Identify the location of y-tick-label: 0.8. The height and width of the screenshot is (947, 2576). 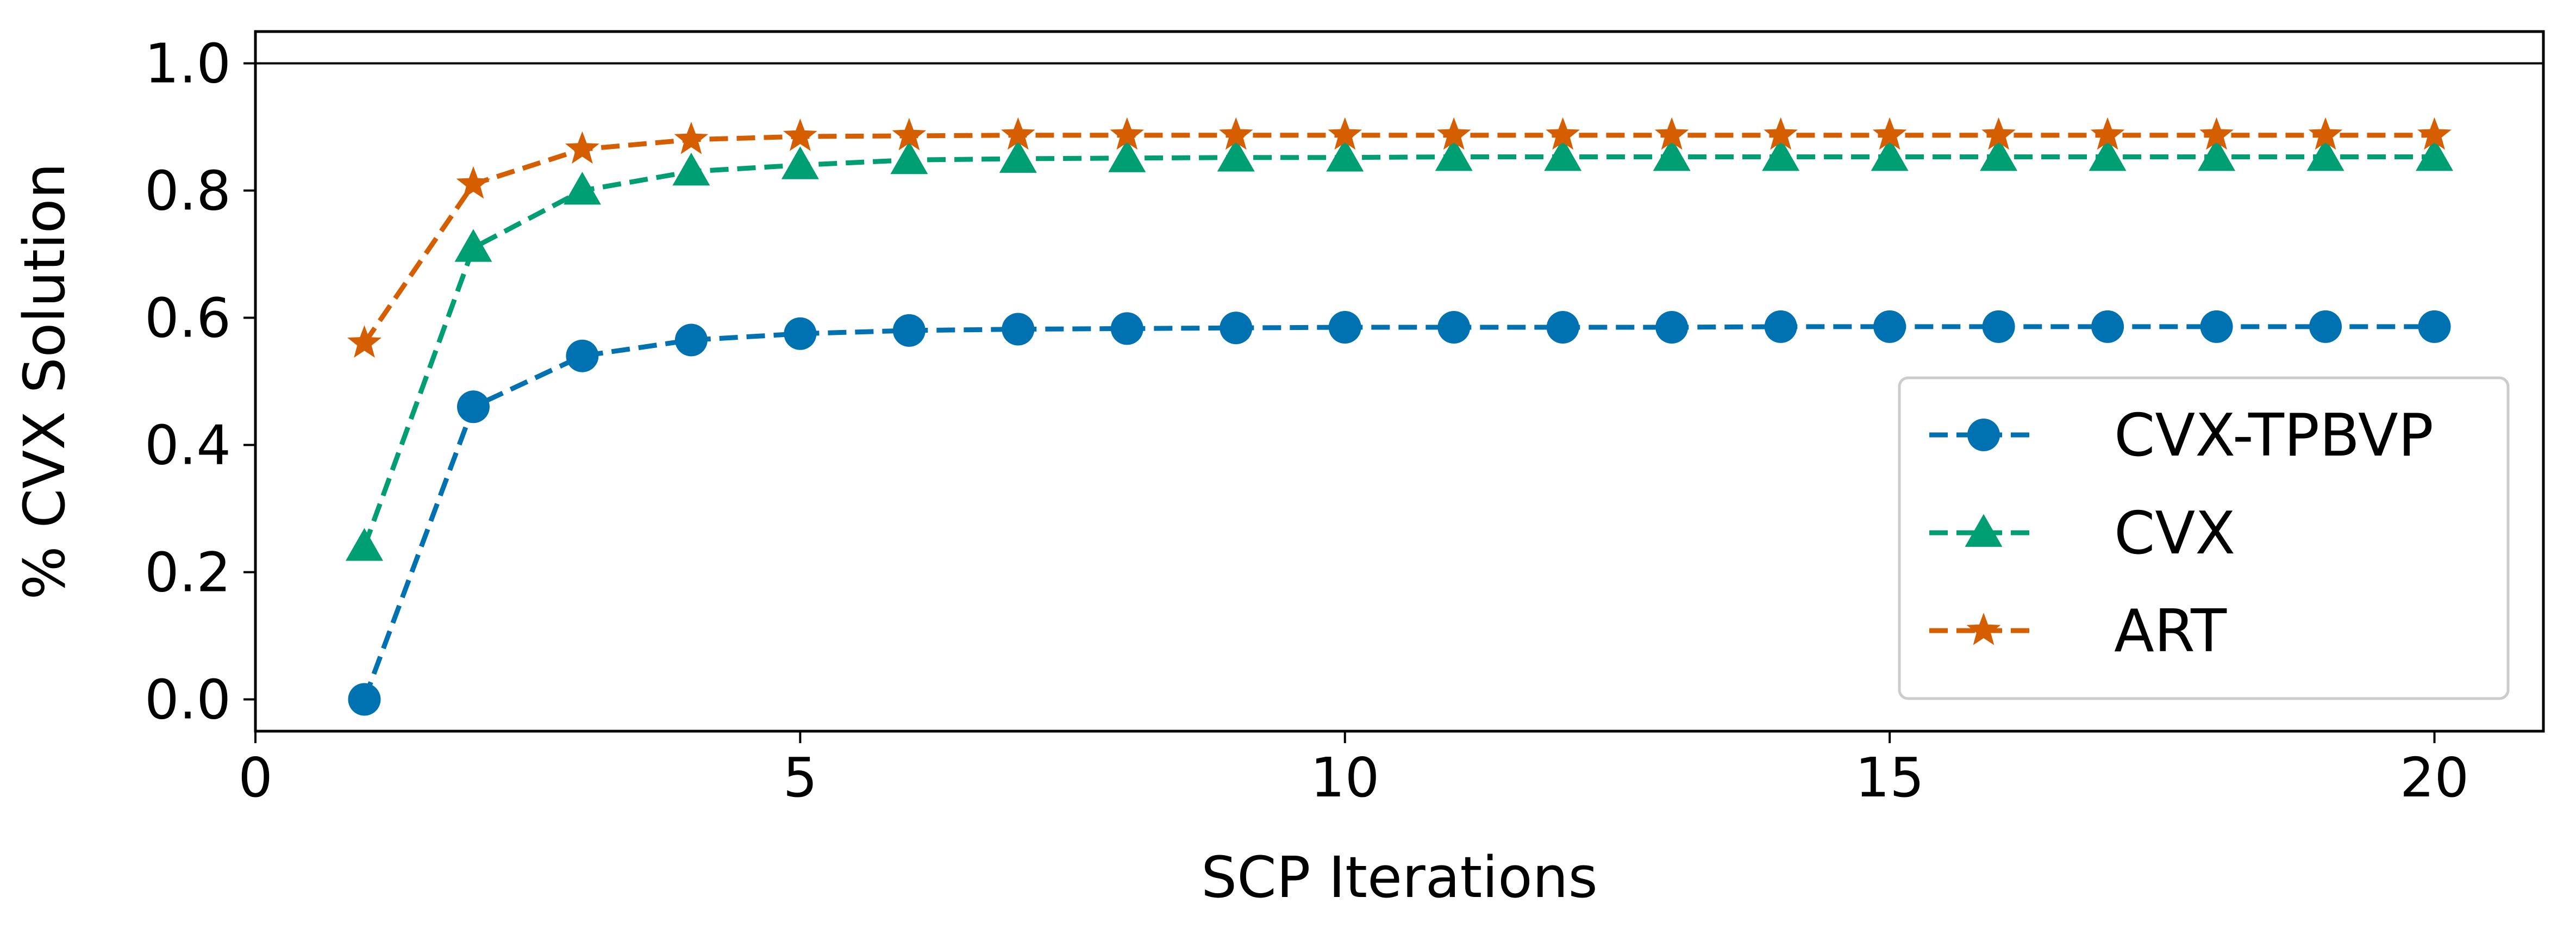
(188, 191).